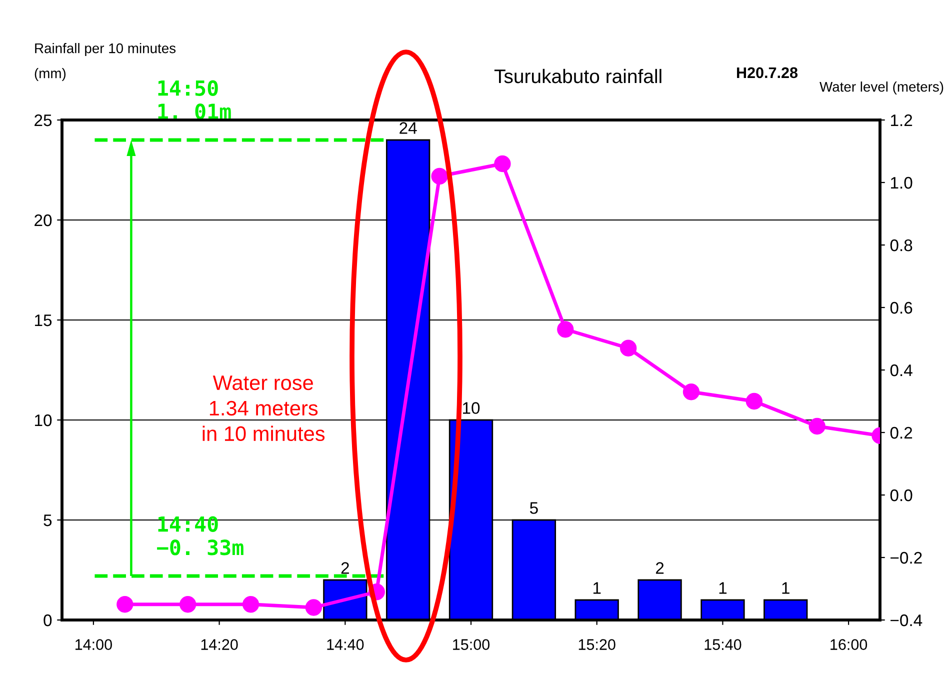  I want to click on y-tick-label: 20, so click(43, 220).